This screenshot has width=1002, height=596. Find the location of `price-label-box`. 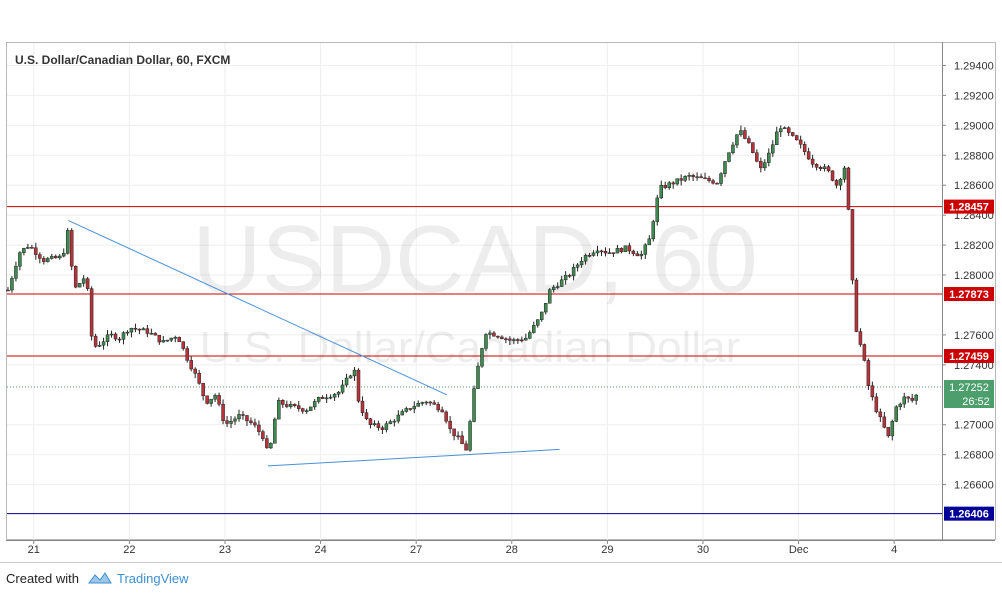

price-label-box is located at coordinates (969, 356).